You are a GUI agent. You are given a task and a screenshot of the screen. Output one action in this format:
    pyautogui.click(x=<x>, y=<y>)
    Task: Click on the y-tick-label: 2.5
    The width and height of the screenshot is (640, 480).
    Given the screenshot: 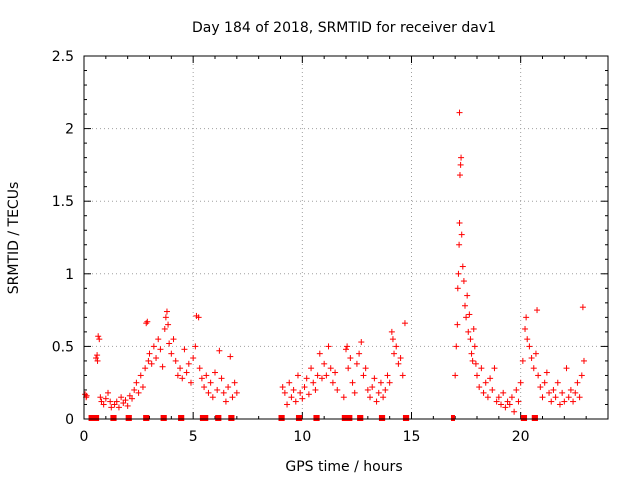 What is the action you would take?
    pyautogui.click(x=63, y=57)
    